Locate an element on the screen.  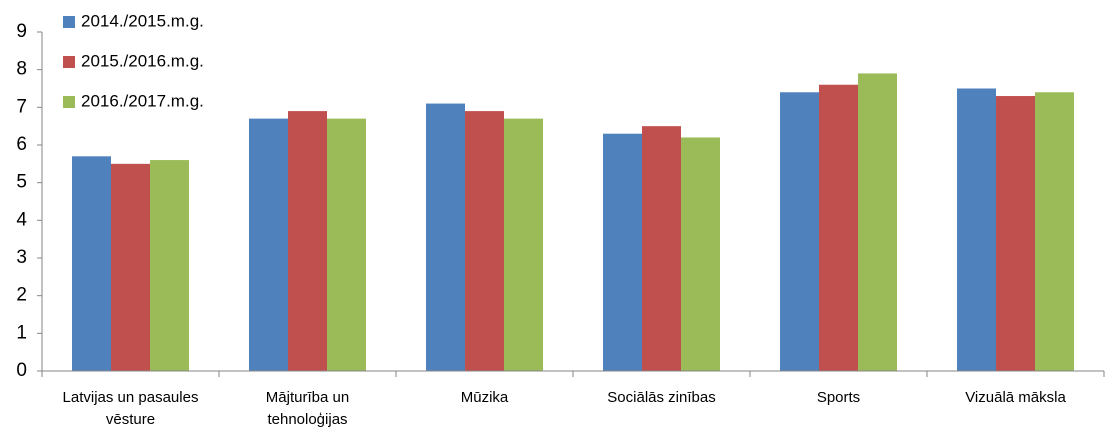
x-tick-label: Latvijas un pasaules is located at coordinates (131, 397).